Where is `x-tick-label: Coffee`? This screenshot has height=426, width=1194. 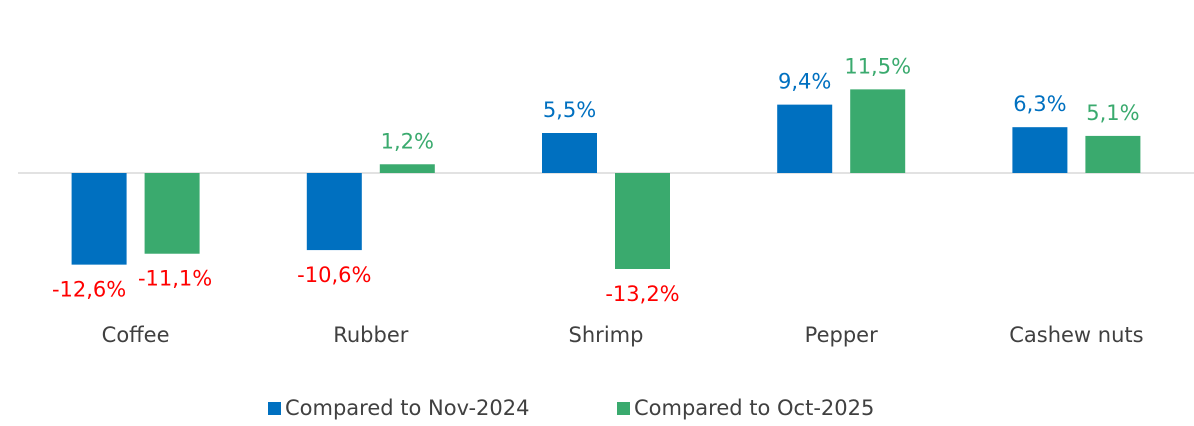 x-tick-label: Coffee is located at coordinates (136, 335).